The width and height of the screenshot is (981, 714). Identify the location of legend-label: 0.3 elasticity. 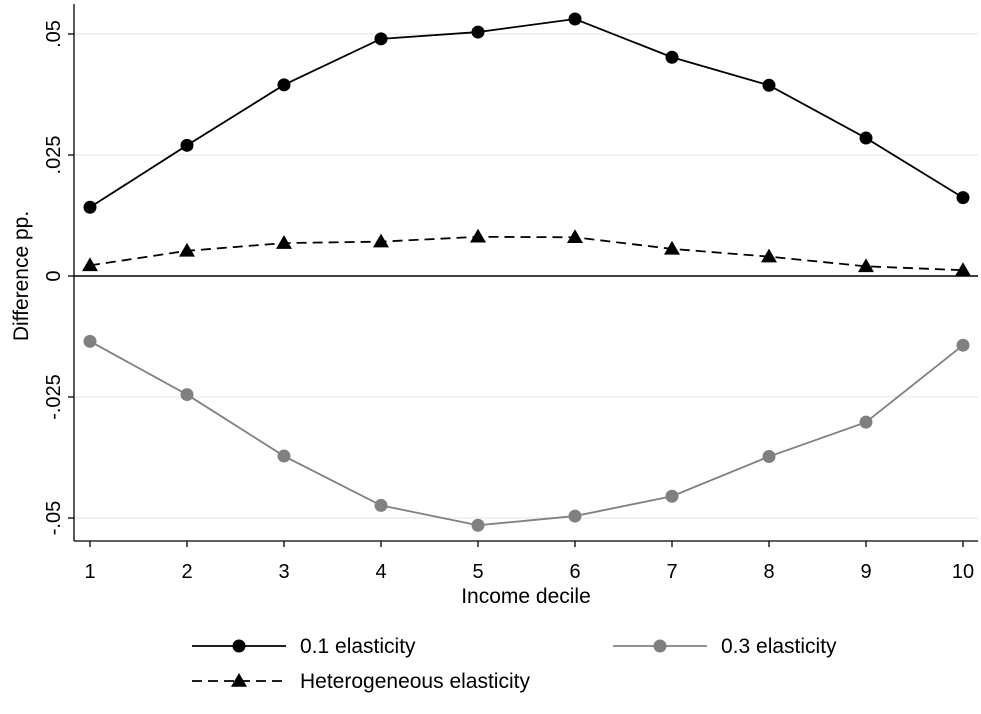
(779, 646).